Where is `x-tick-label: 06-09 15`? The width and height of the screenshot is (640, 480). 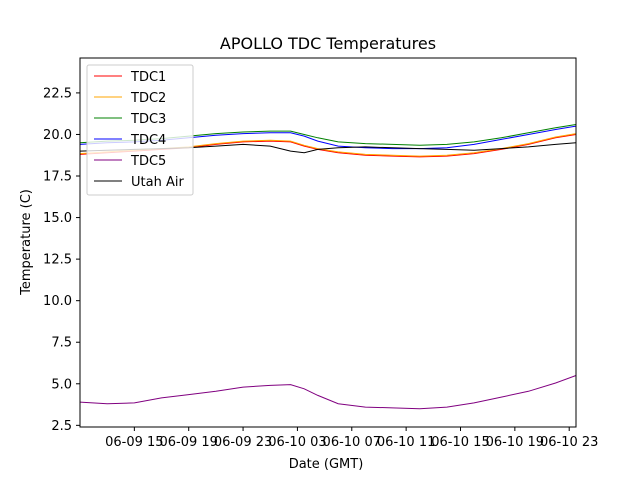 x-tick-label: 06-09 15 is located at coordinates (134, 442).